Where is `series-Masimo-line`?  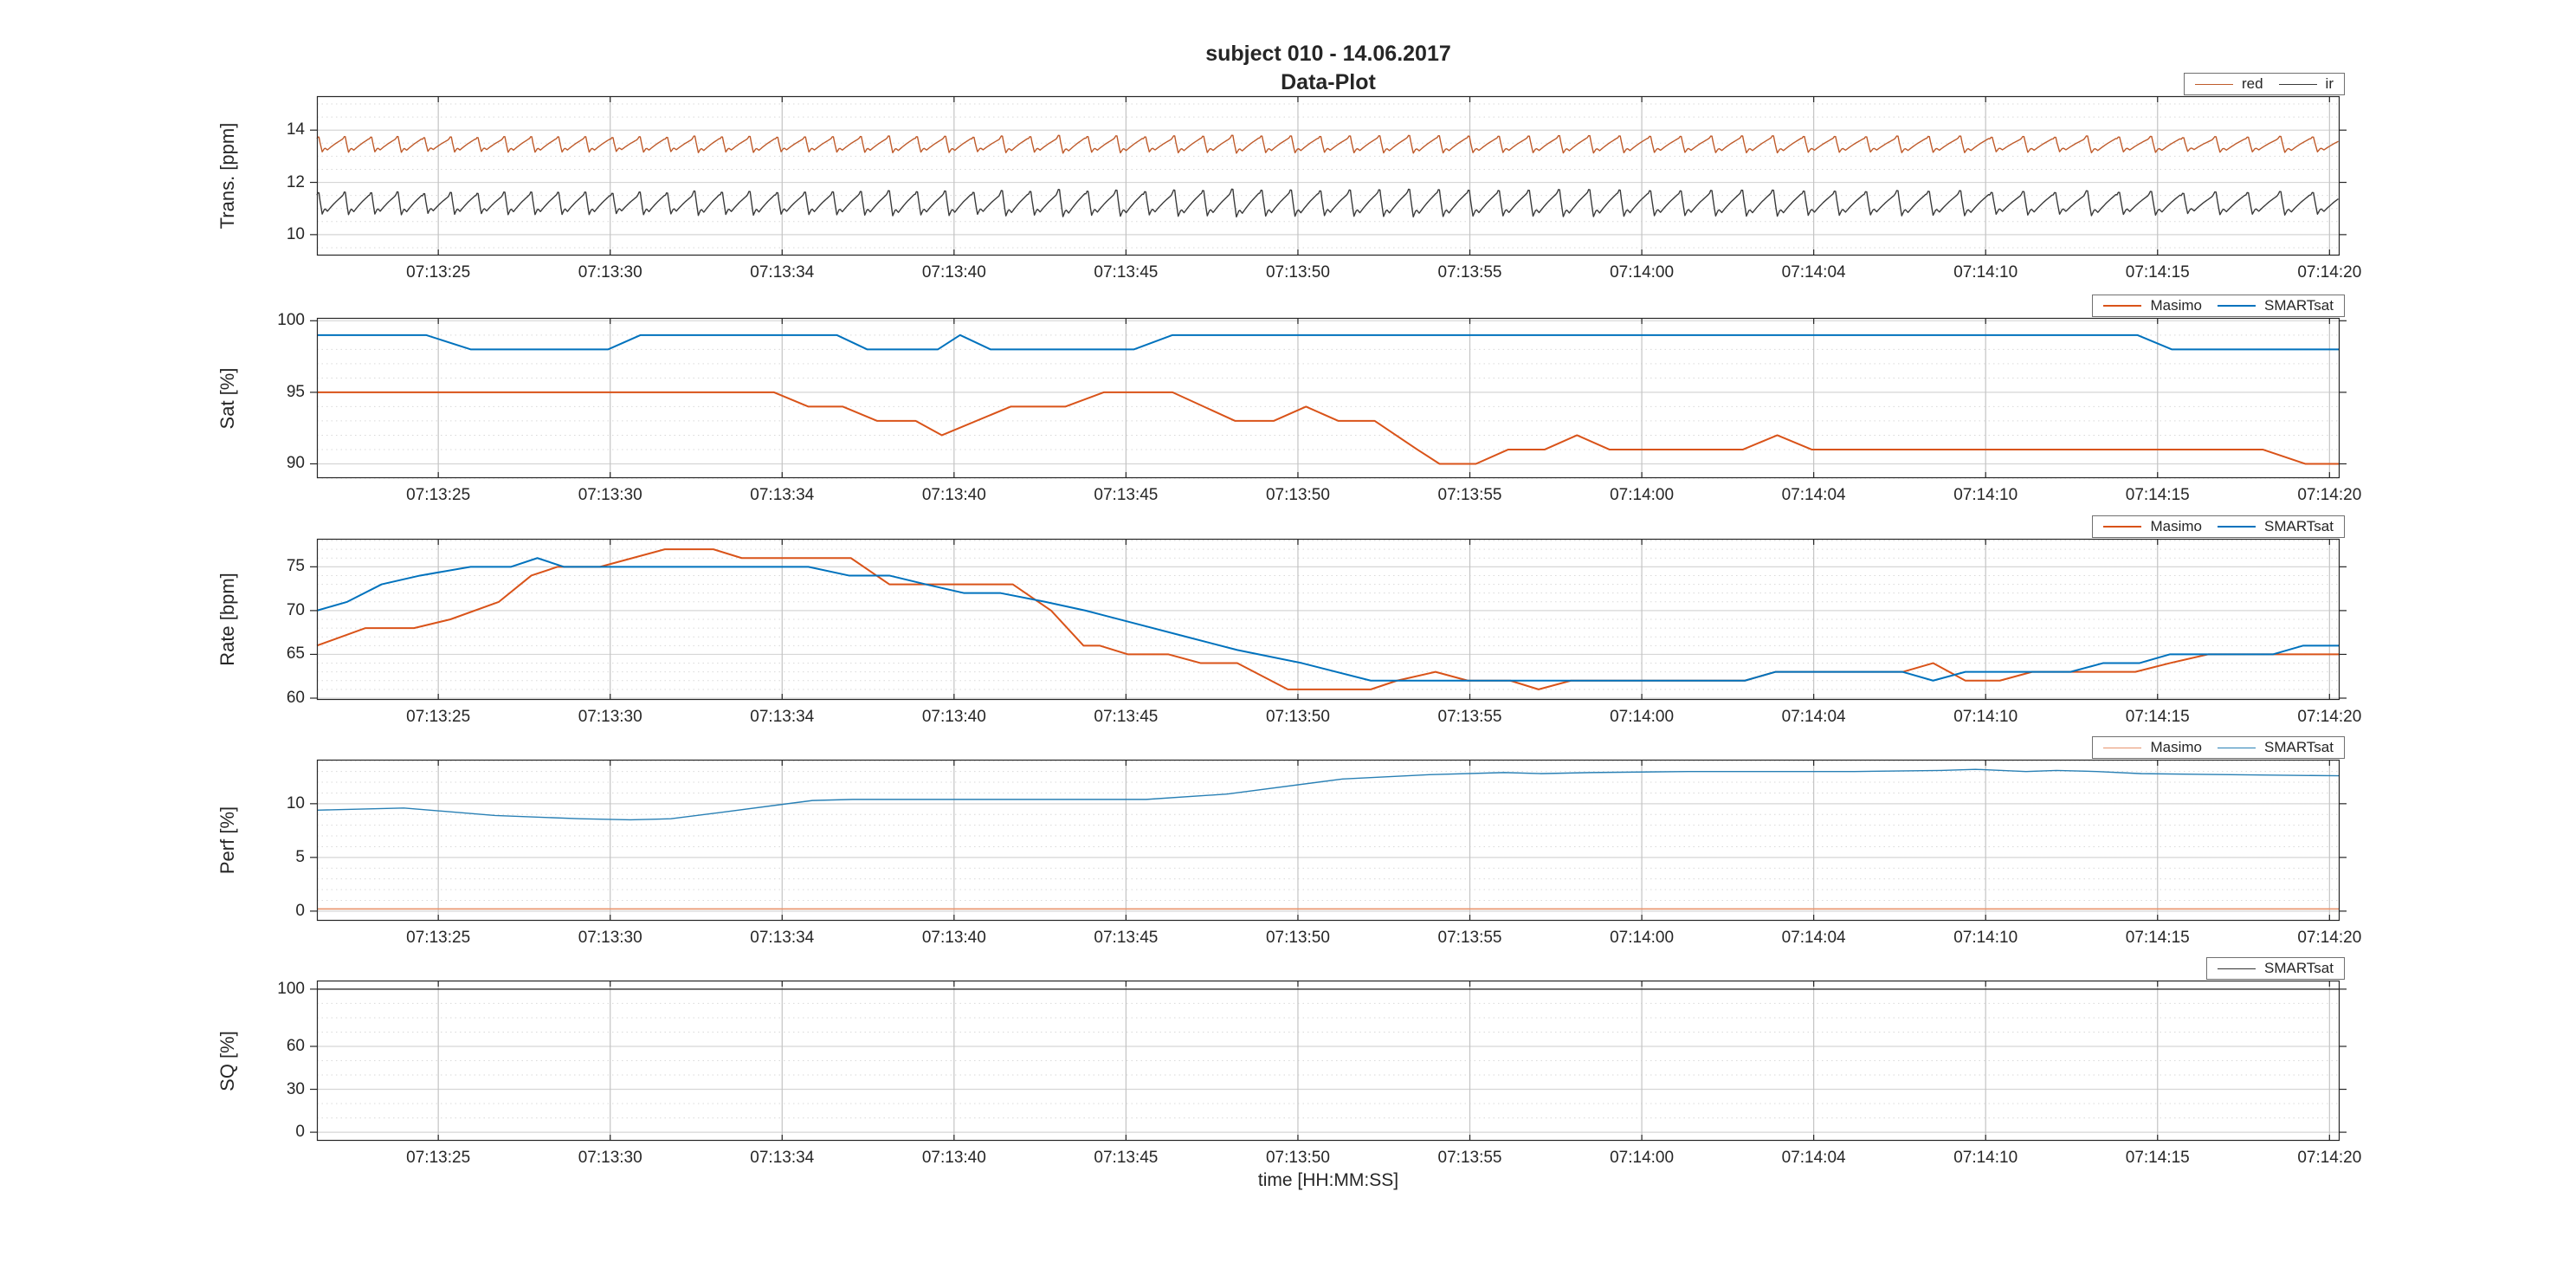 series-Masimo-line is located at coordinates (1328, 428).